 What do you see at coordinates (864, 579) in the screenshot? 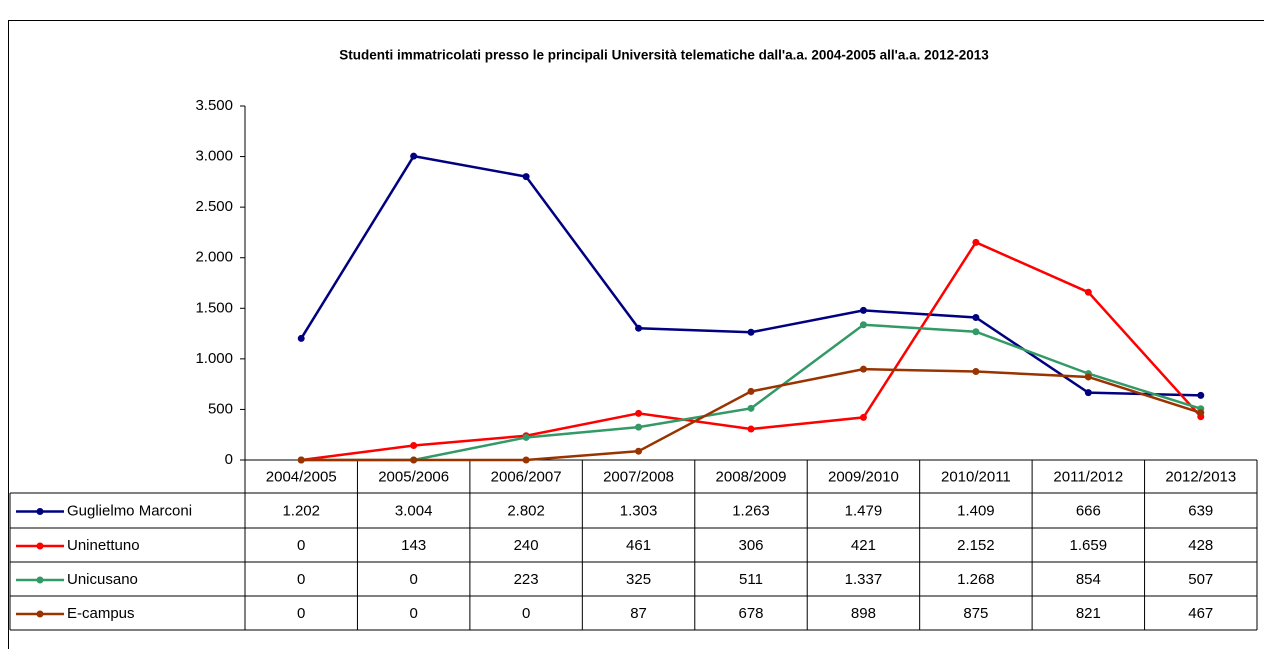
I see `table-cell: 1.337` at bounding box center [864, 579].